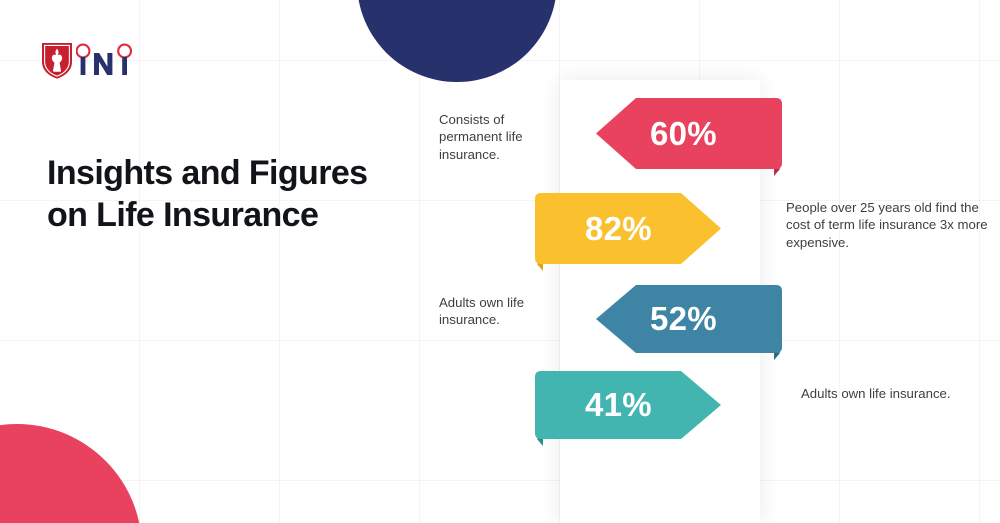  I want to click on stat-band-52: 52%, so click(690, 322).